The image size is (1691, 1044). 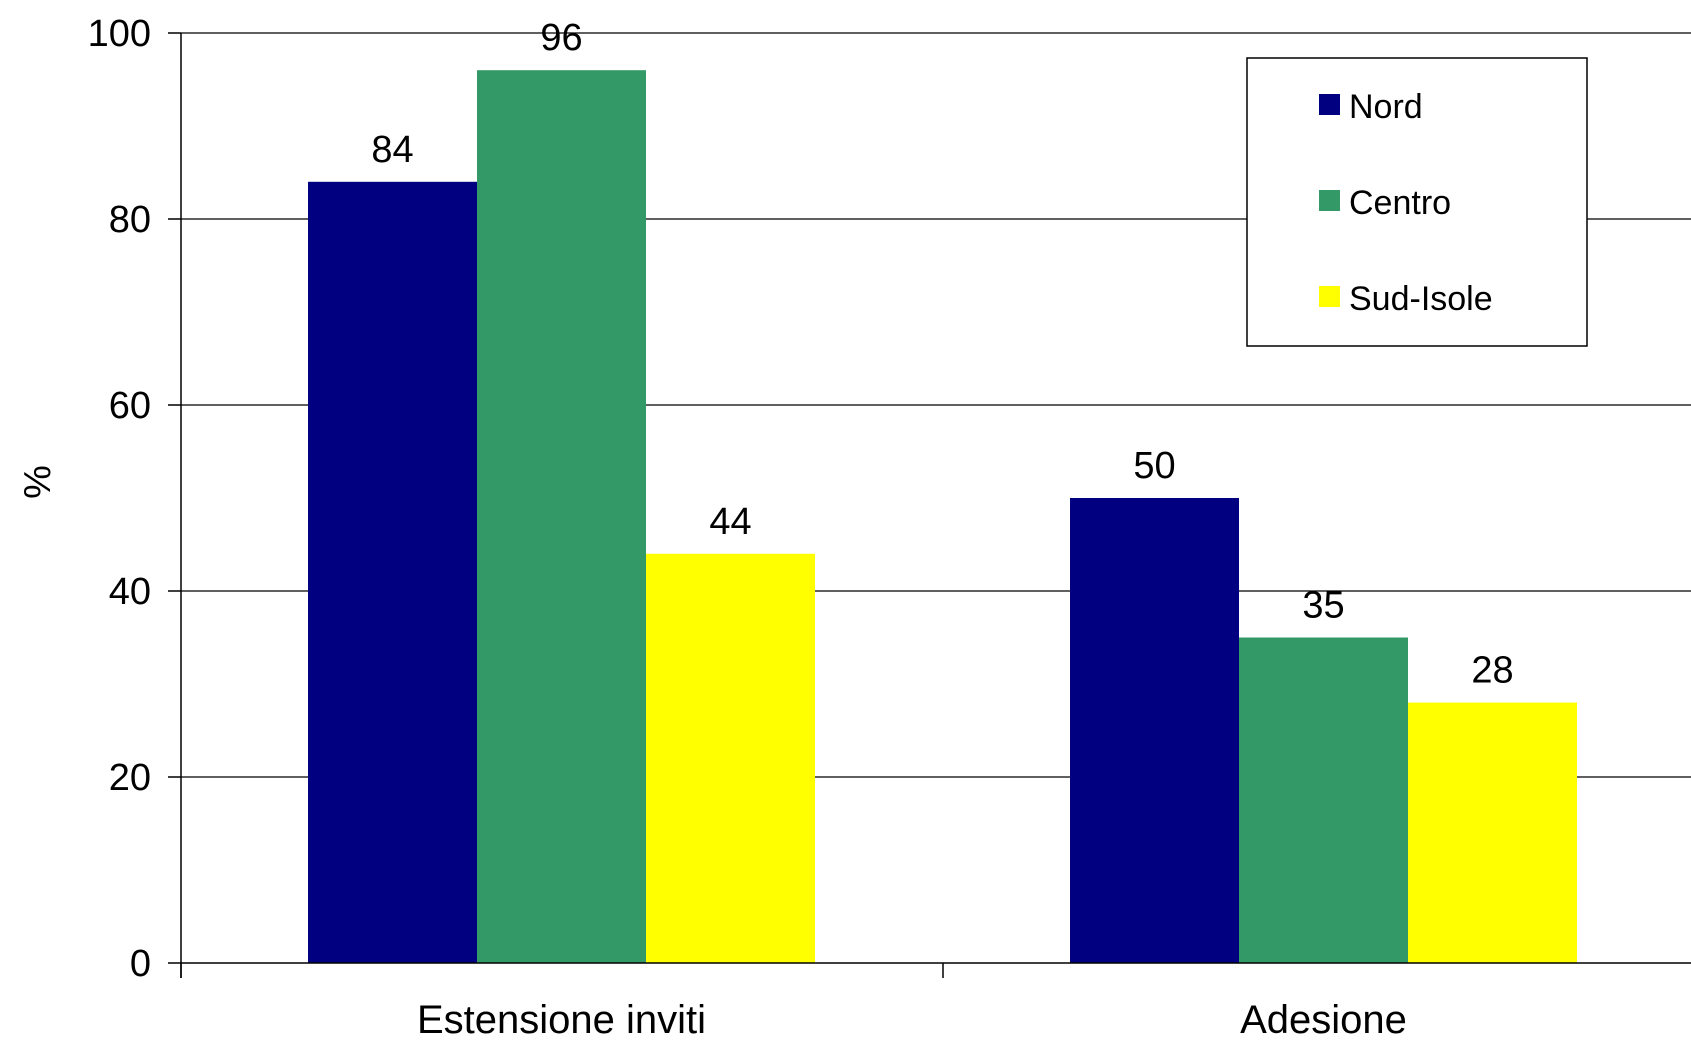 What do you see at coordinates (130, 592) in the screenshot?
I see `y-tick-label: 40` at bounding box center [130, 592].